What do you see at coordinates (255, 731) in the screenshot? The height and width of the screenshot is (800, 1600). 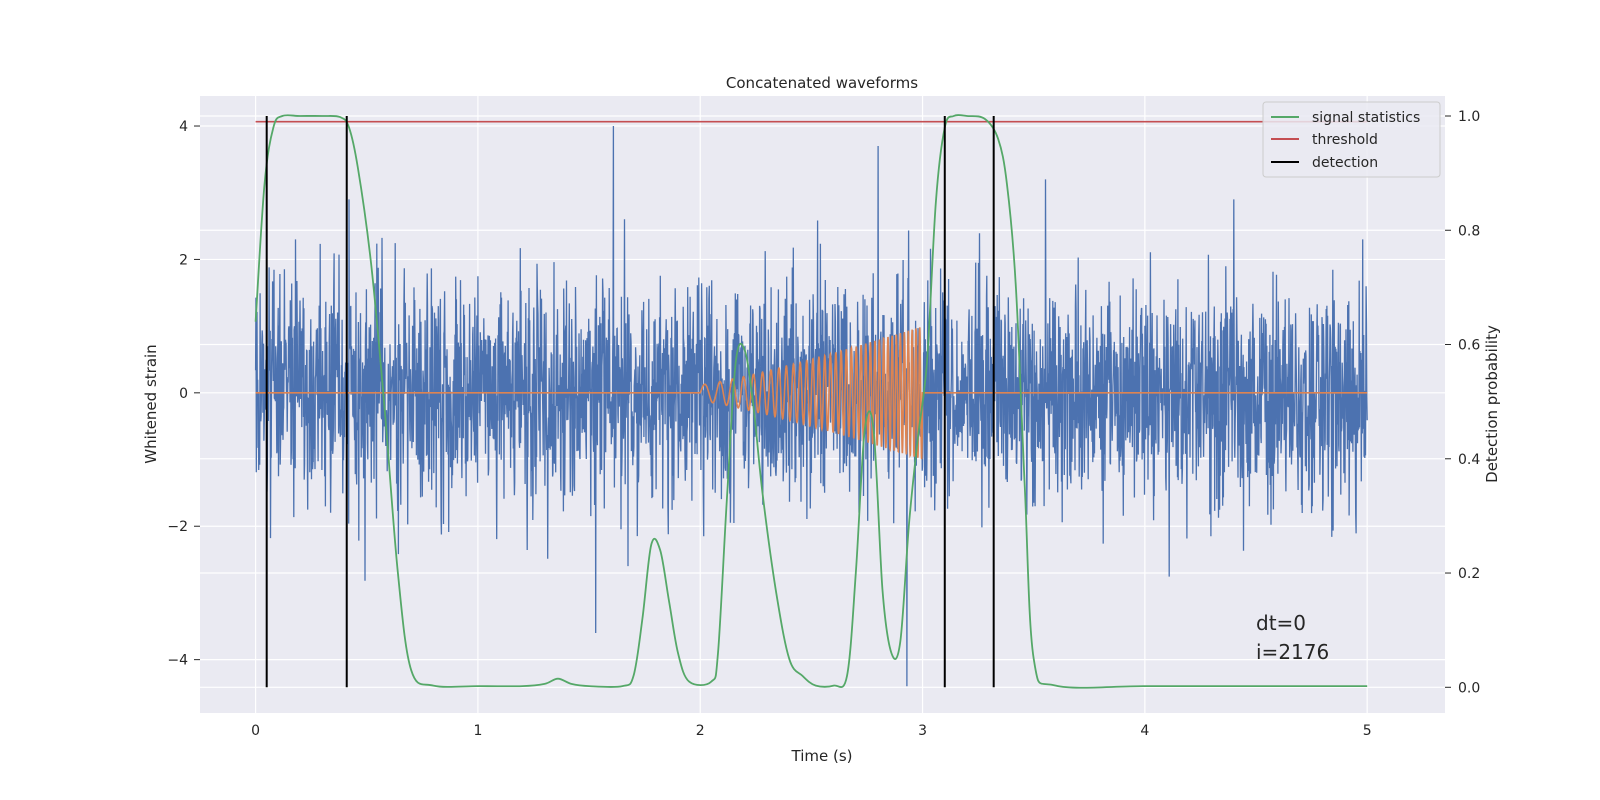 I see `x-tick-label: 0` at bounding box center [255, 731].